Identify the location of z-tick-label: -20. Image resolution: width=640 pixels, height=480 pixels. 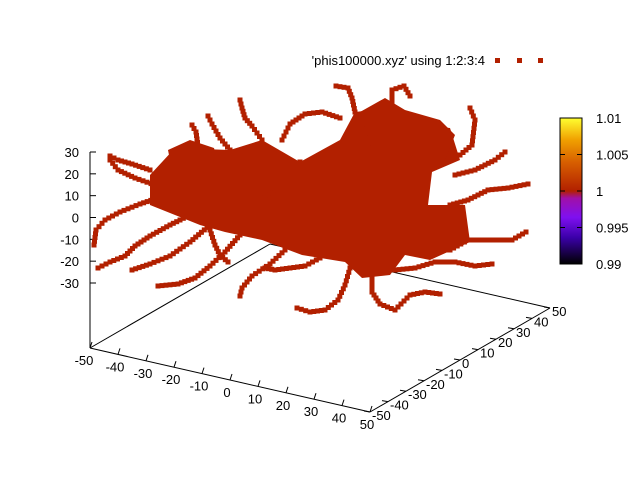
(69, 261).